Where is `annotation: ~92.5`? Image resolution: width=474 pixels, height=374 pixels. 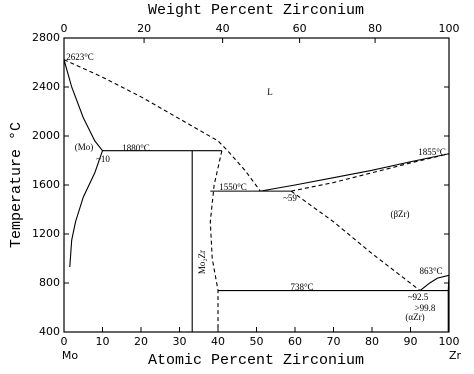 annotation: ~92.5 is located at coordinates (418, 297).